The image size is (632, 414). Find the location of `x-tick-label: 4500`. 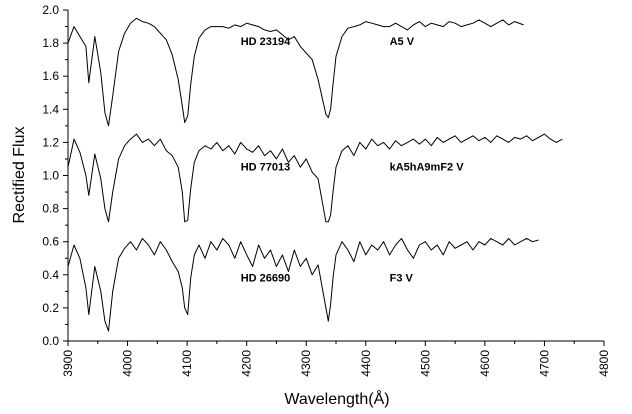

x-tick-label: 4500 is located at coordinates (425, 363).